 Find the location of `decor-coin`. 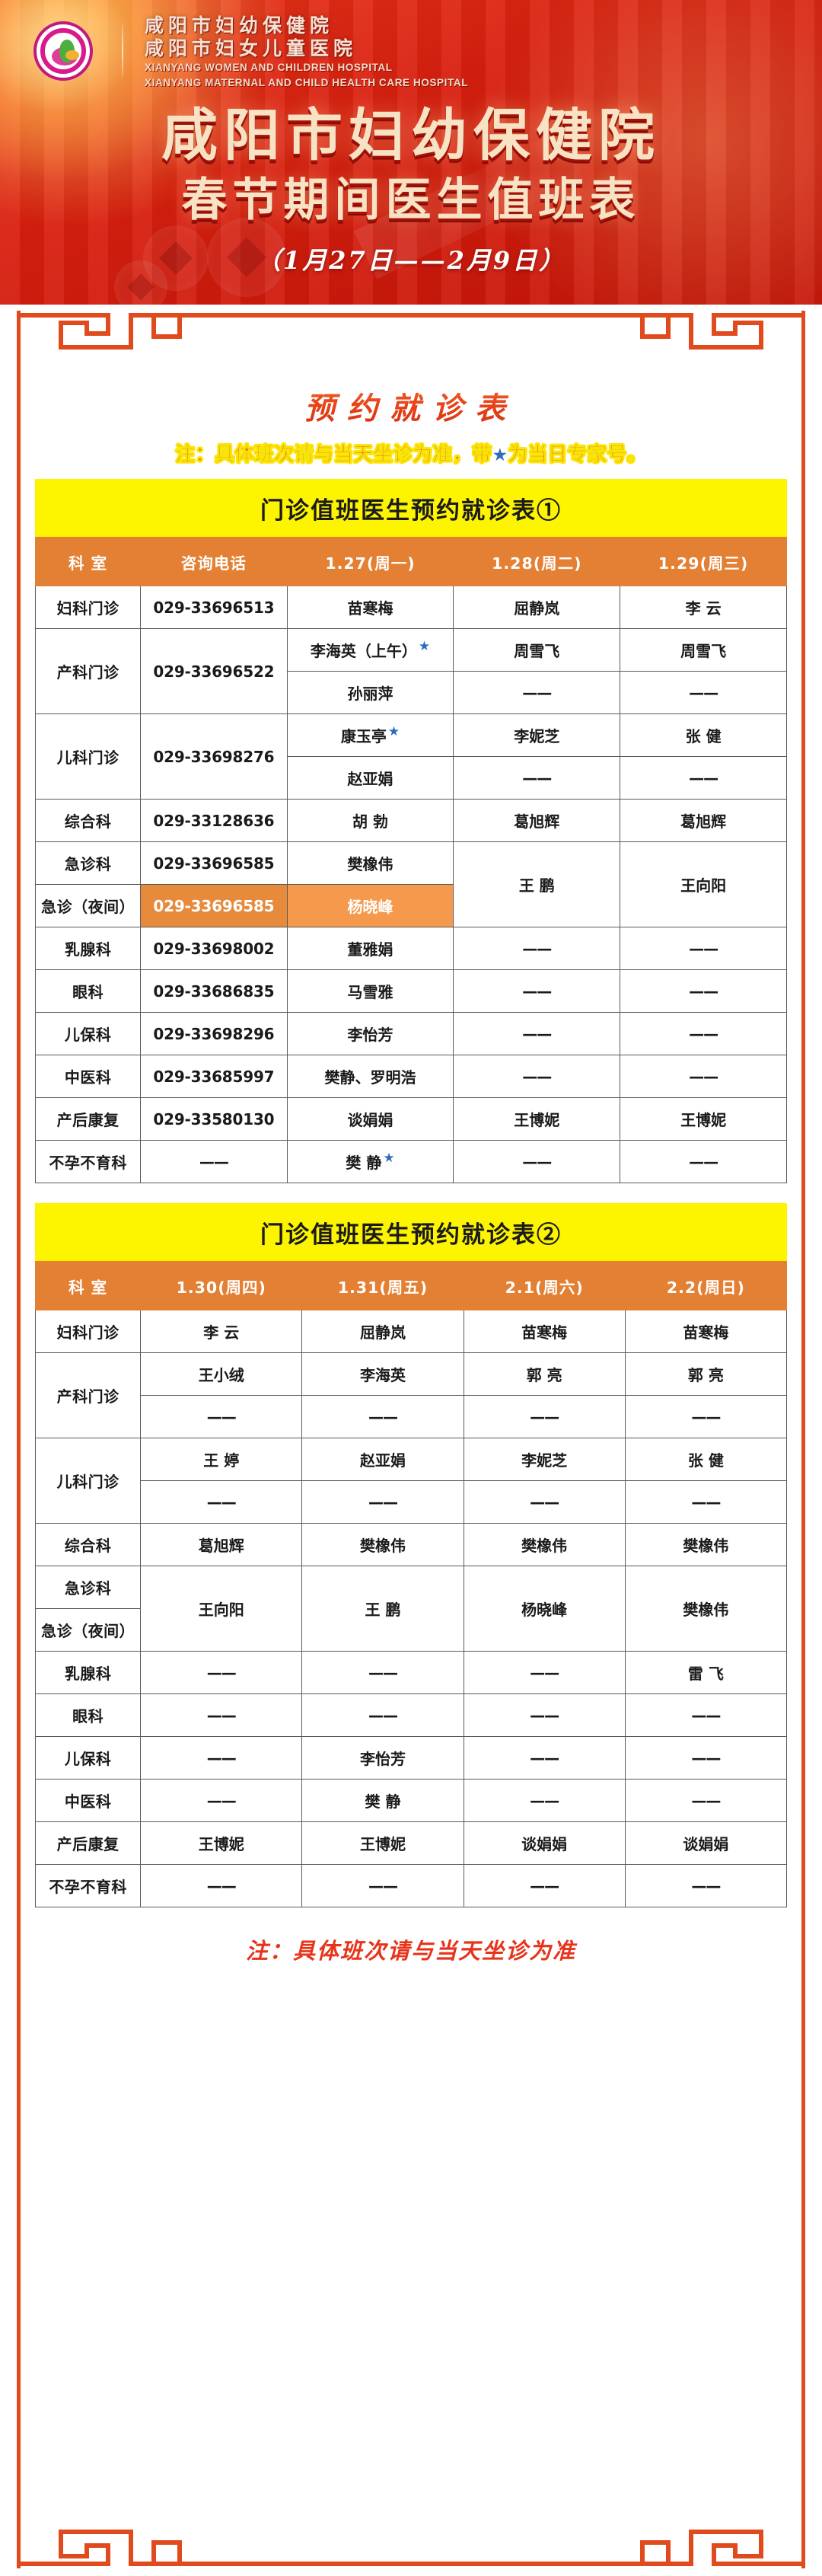

decor-coin is located at coordinates (140, 282).